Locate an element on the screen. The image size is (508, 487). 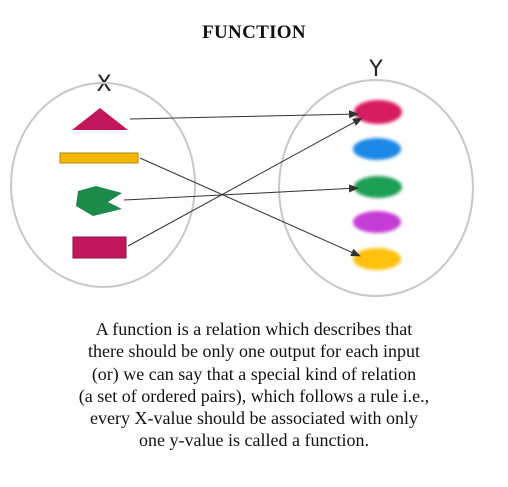
arrow-pentagon-to-green is located at coordinates (241, 192).